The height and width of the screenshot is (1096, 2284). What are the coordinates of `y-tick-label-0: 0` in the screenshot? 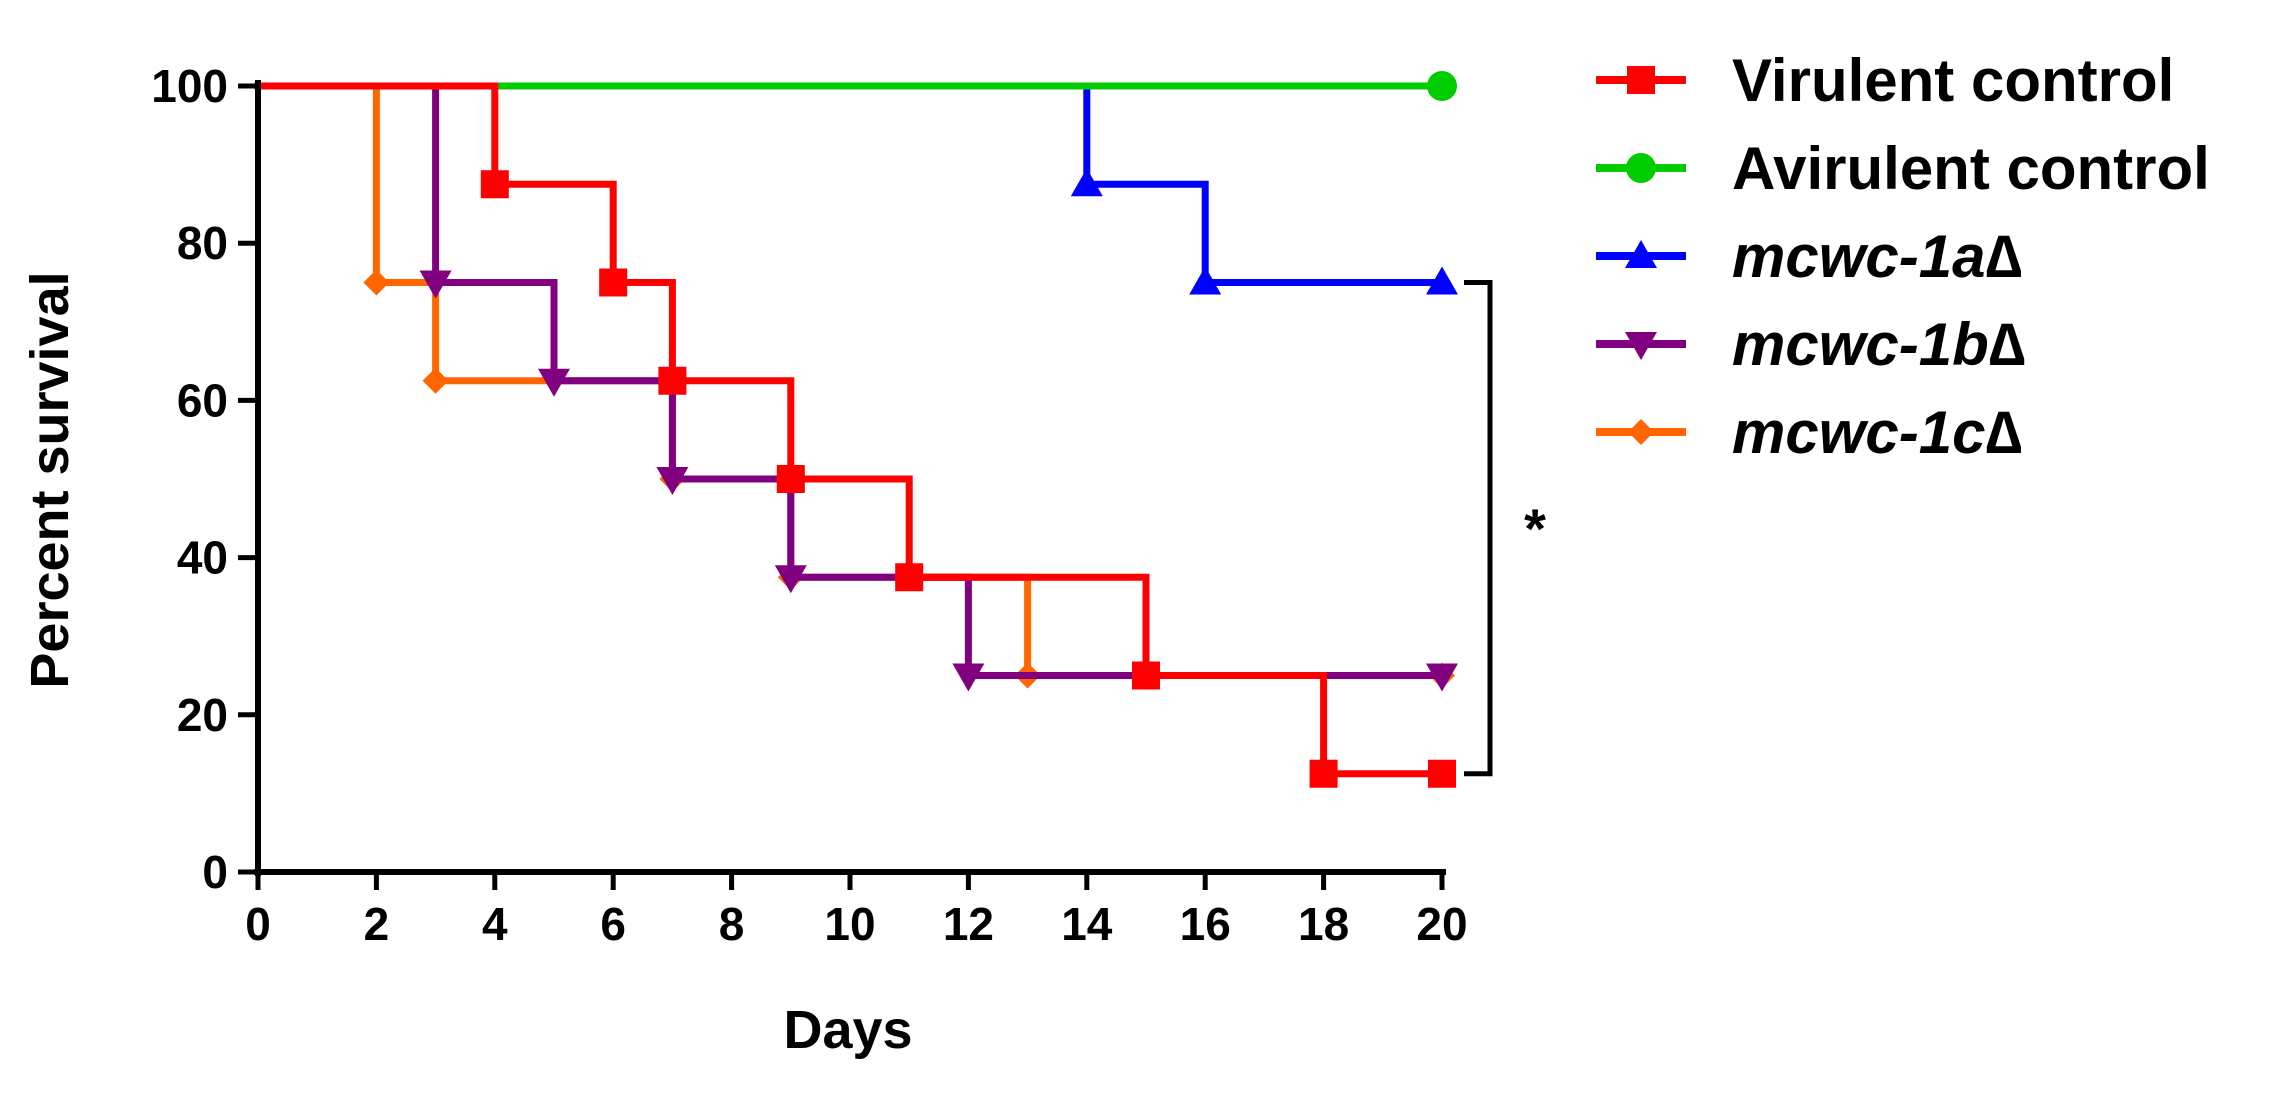 It's located at (215, 872).